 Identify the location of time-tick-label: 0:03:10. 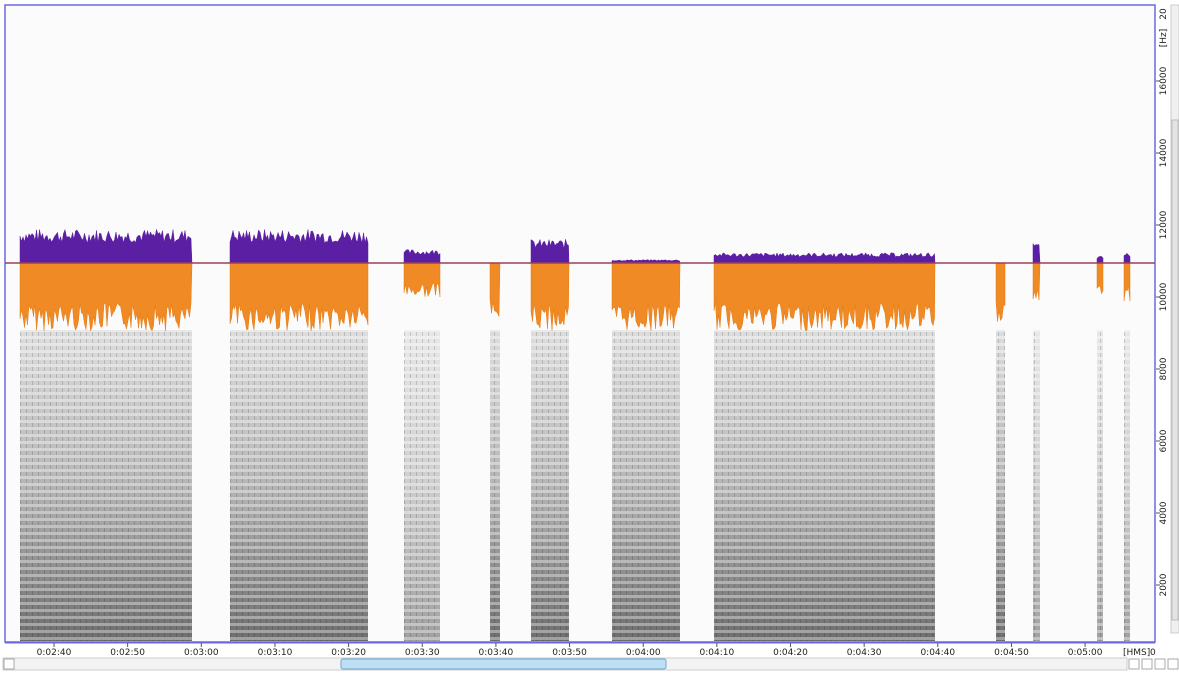
(275, 653).